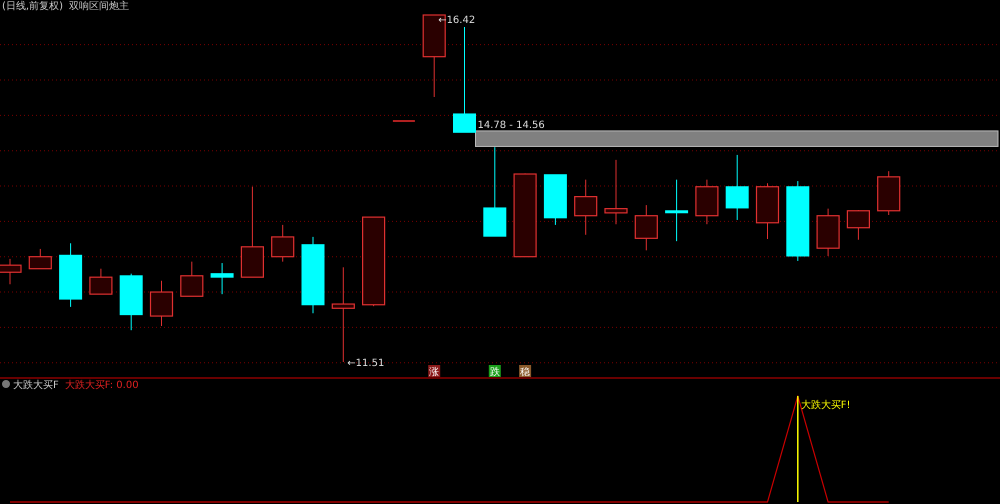 The image size is (1000, 504). Describe the element at coordinates (434, 372) in the screenshot. I see `text: 涨` at that location.